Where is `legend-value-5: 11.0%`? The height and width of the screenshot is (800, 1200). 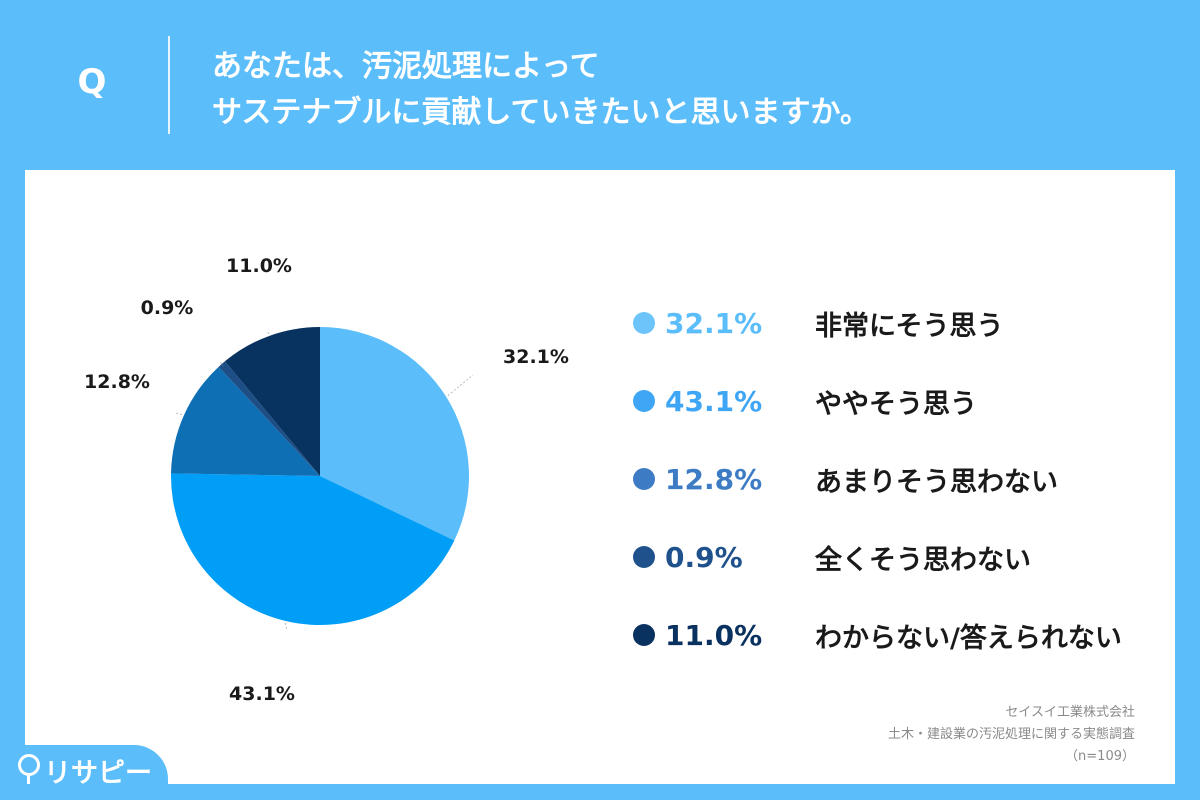
legend-value-5: 11.0% is located at coordinates (714, 635).